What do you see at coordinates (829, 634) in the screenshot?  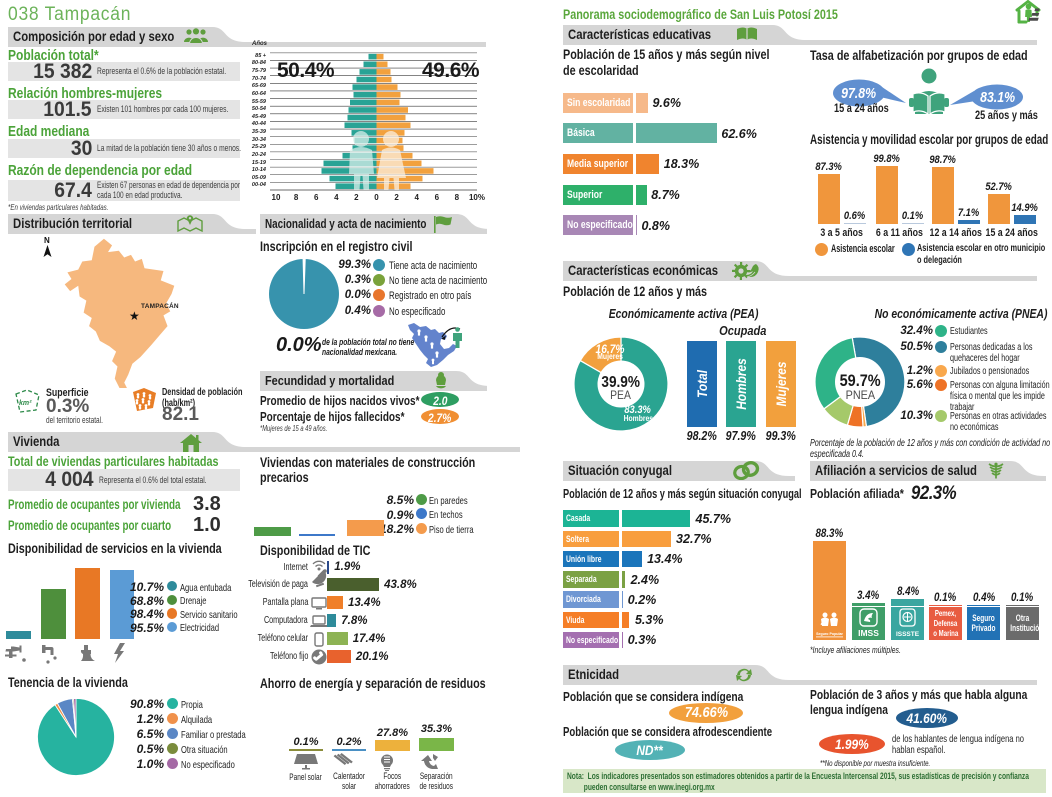 I see `svg-text: Seguro Popular` at bounding box center [829, 634].